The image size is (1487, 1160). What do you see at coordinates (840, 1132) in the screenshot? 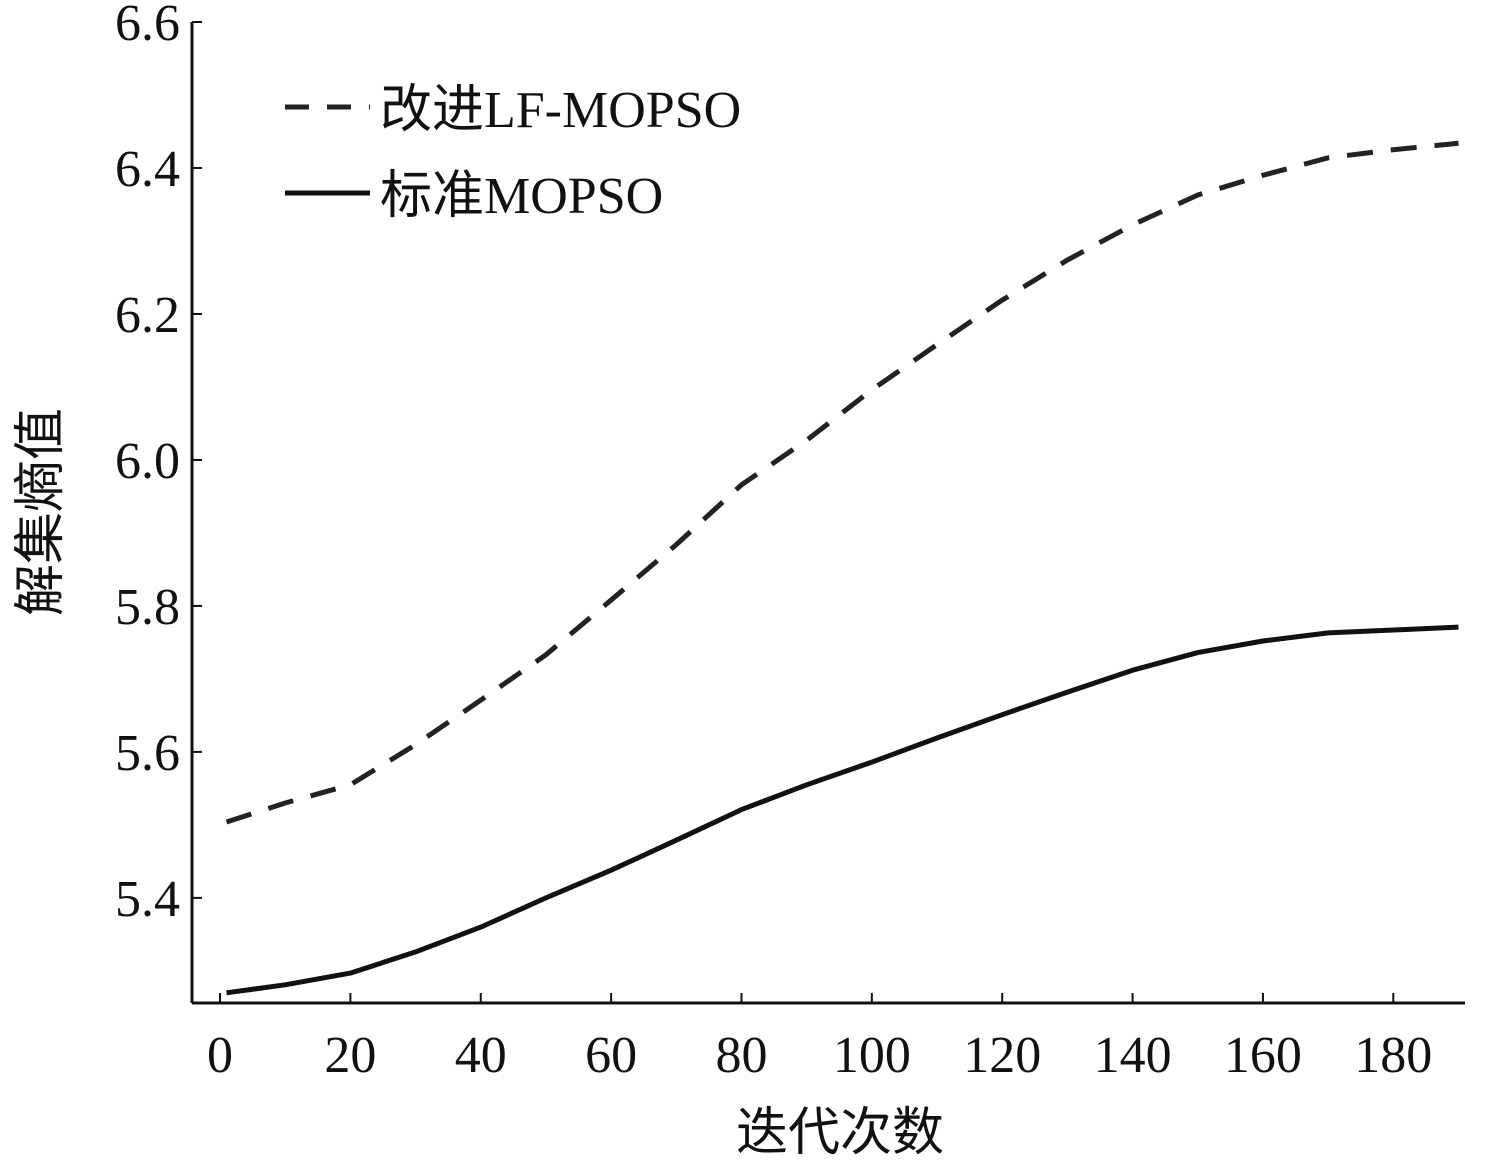
I see `x-axis-label: 迭代次数` at bounding box center [840, 1132].